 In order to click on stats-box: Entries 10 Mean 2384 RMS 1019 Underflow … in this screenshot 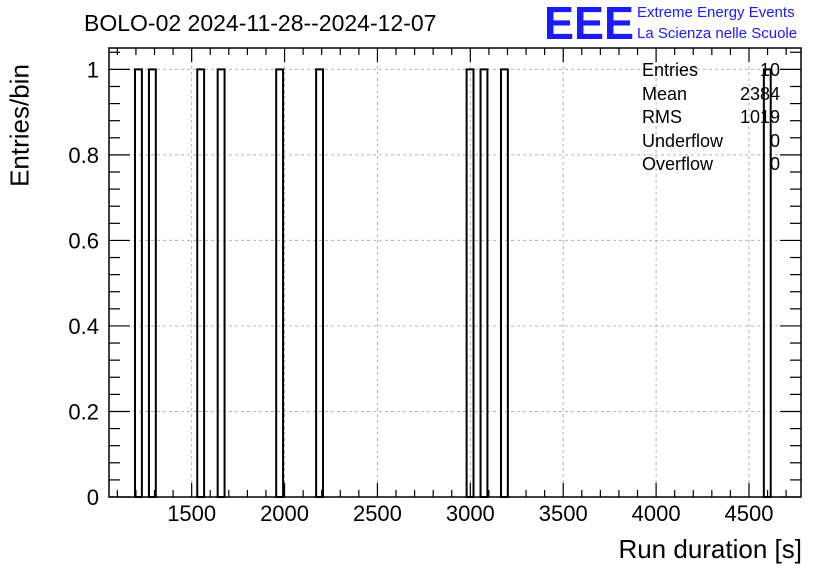, I will do `click(711, 119)`.